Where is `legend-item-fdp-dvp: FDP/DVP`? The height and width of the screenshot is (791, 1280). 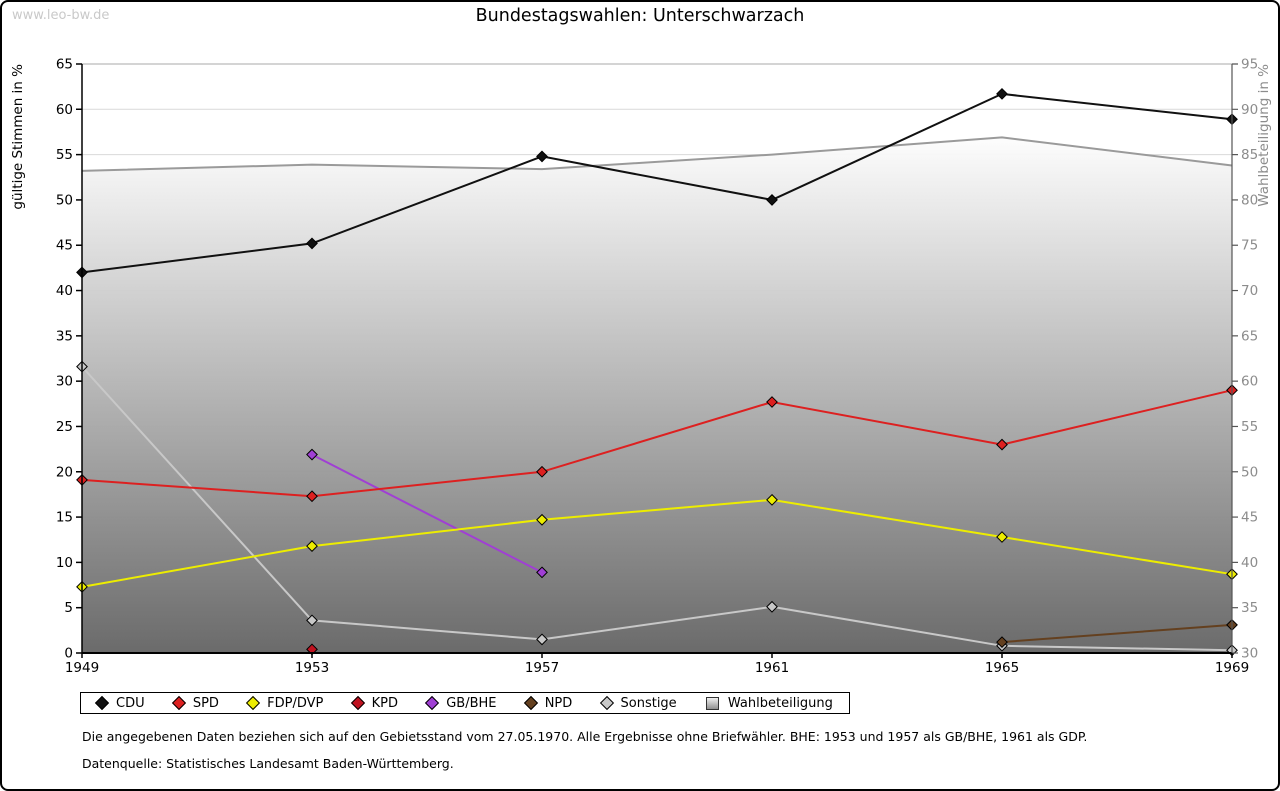
legend-item-fdp-dvp: FDP/DVP is located at coordinates (285, 703).